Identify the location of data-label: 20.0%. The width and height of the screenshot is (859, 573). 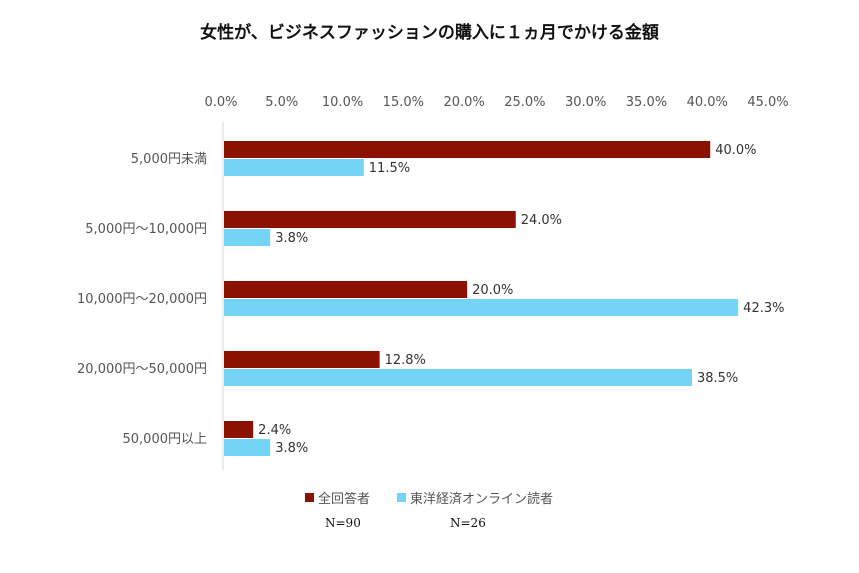
(492, 290).